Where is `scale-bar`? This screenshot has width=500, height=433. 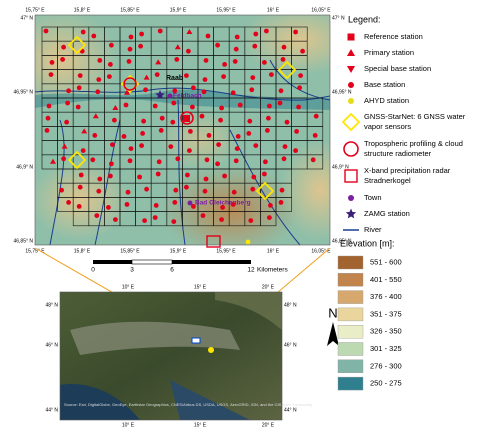
scale-bar is located at coordinates (172, 262).